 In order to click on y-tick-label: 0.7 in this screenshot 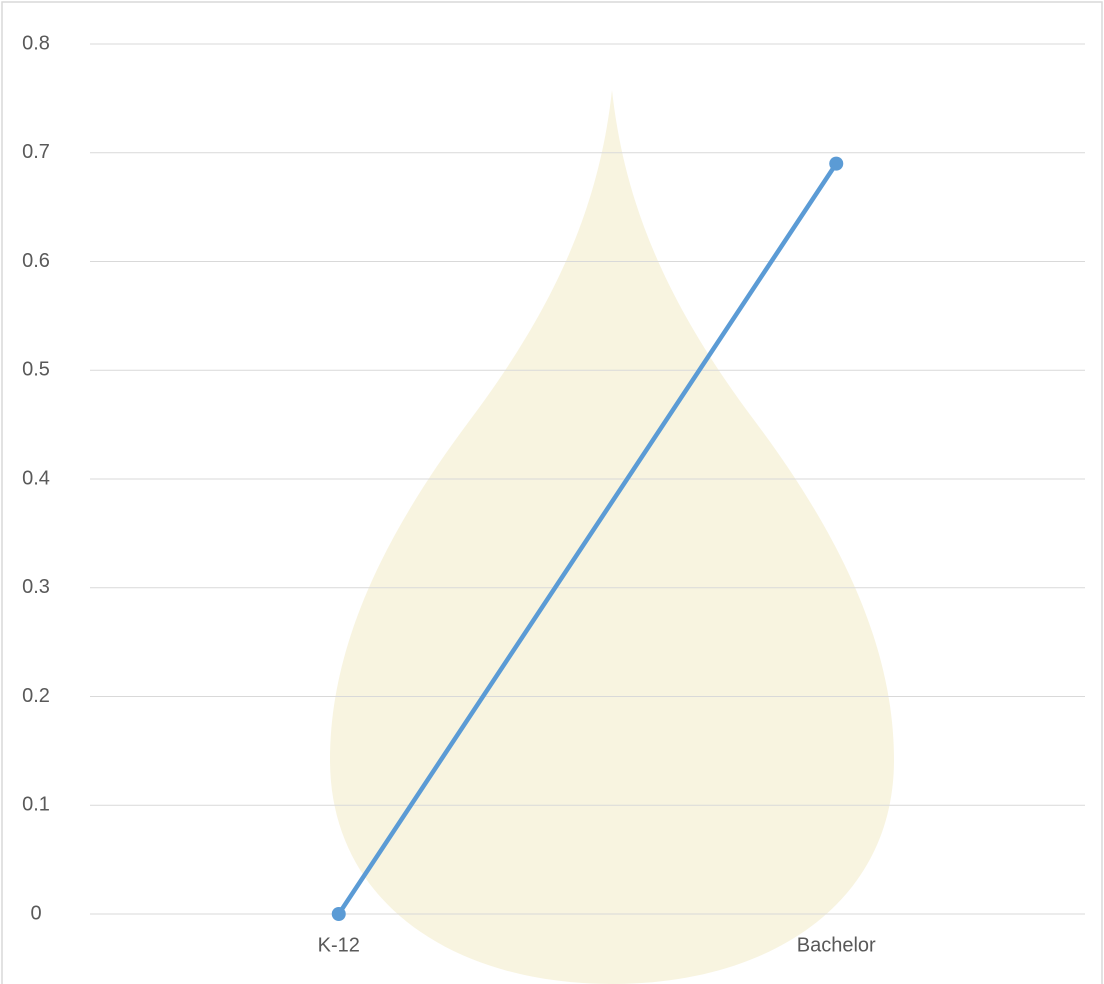, I will do `click(36, 152)`.